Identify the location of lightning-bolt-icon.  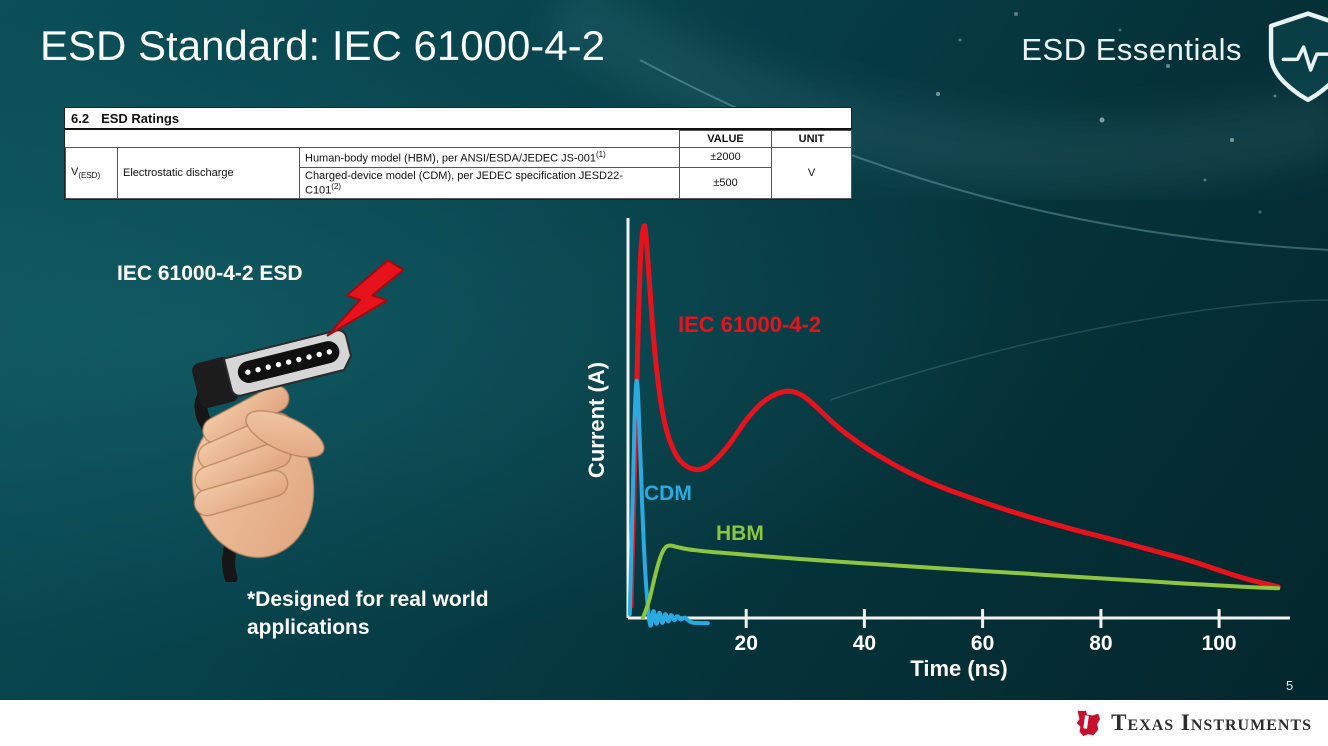
(365, 298).